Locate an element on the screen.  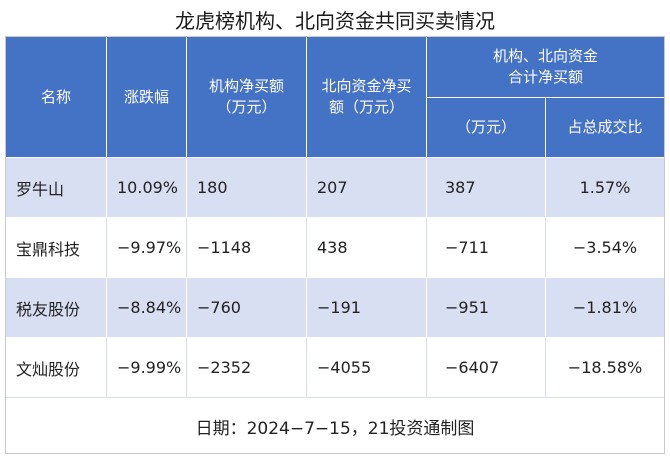
header-combined-amount: （万元） is located at coordinates (485, 127).